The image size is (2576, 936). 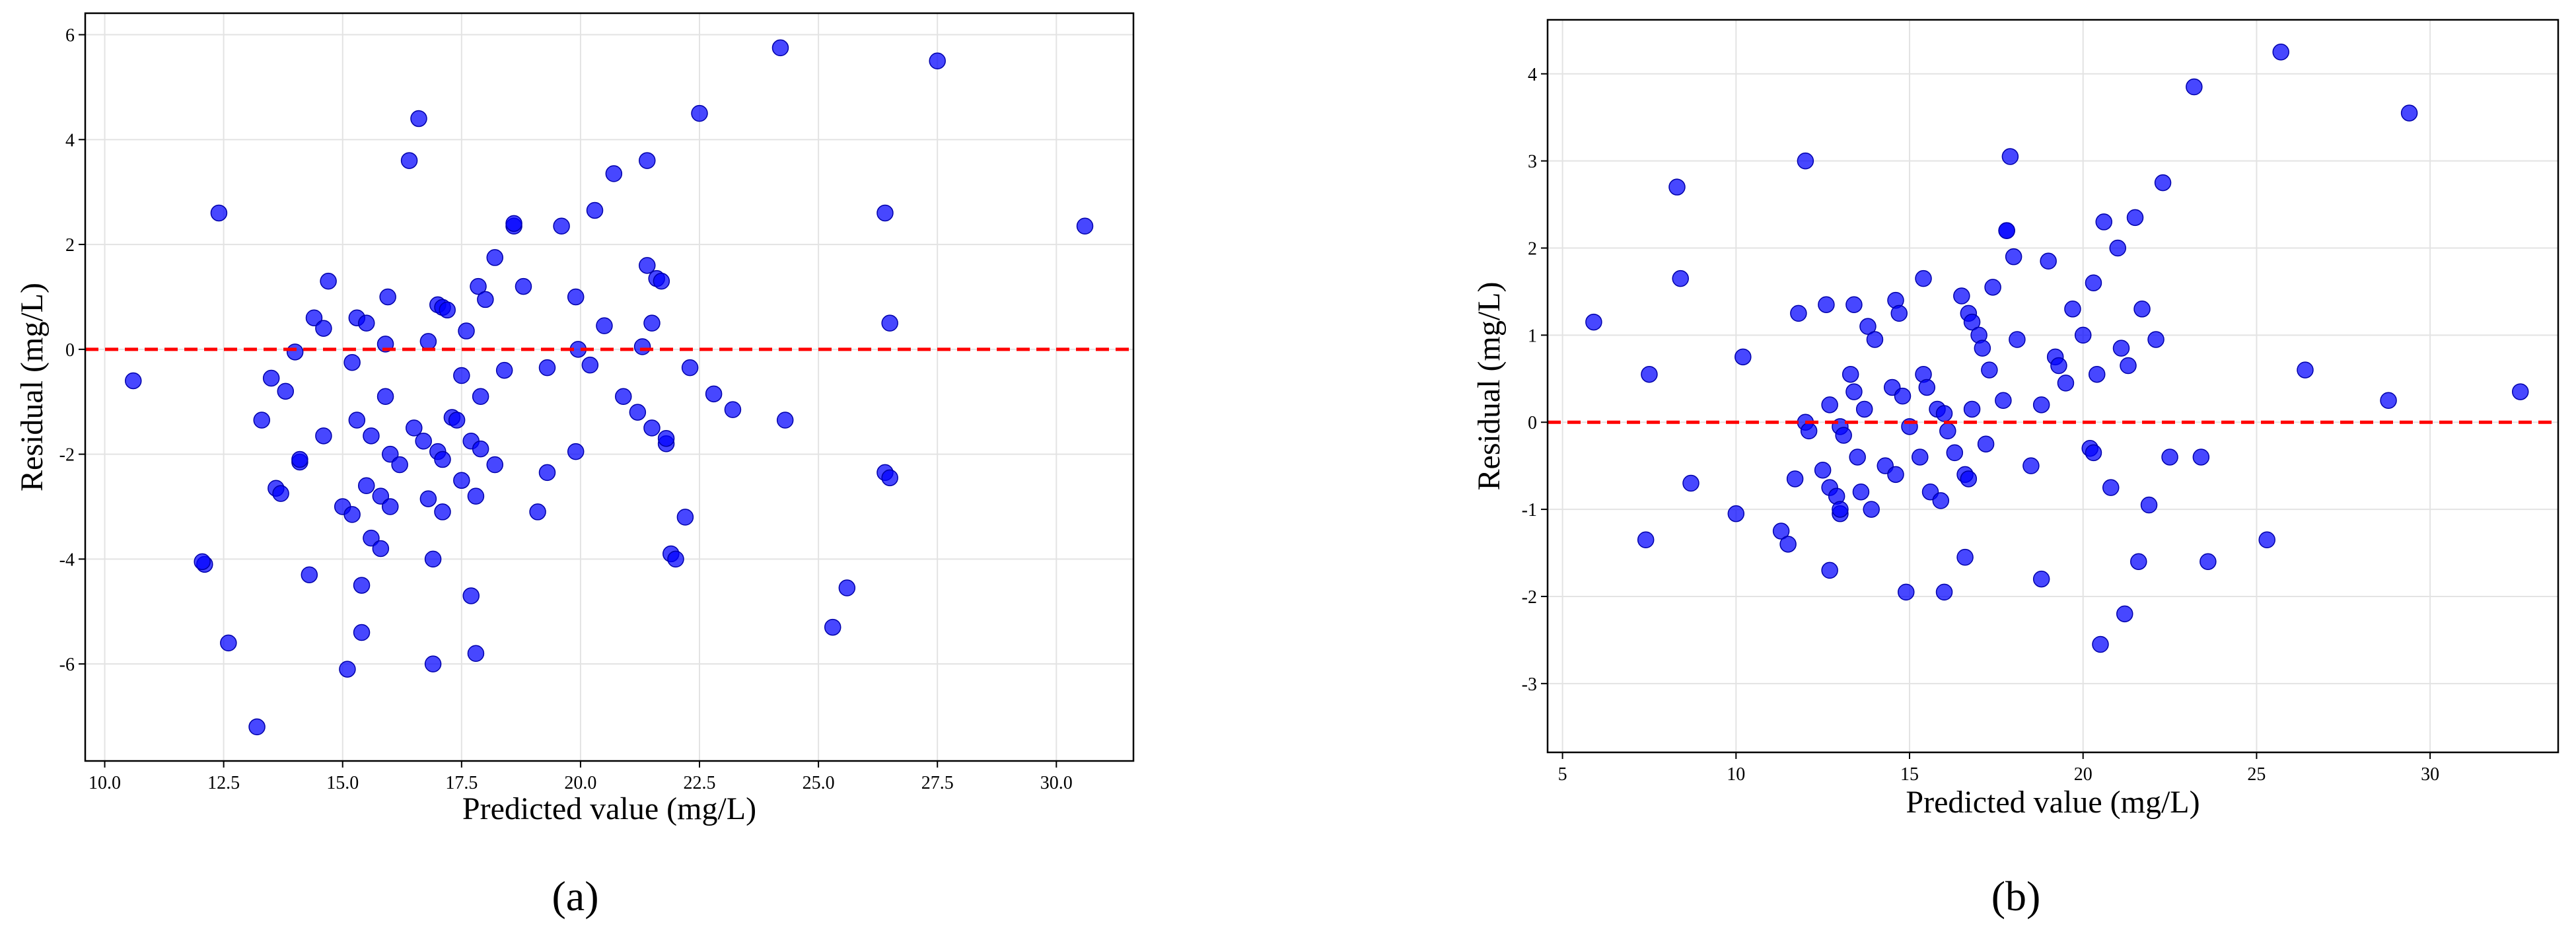 I want to click on caption: (b), so click(x=2016, y=896).